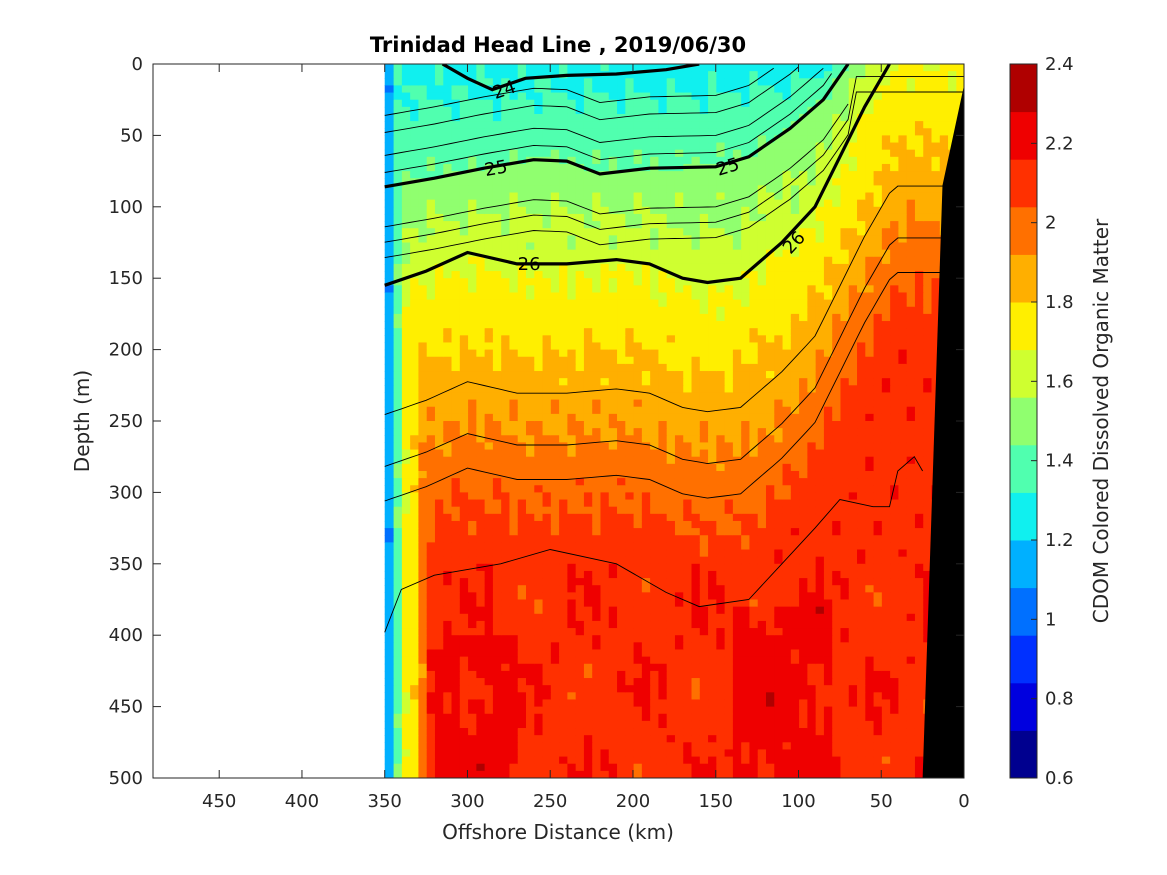 The width and height of the screenshot is (1167, 875). Describe the element at coordinates (82, 421) in the screenshot. I see `y-axis-label: Depth (m)` at that location.